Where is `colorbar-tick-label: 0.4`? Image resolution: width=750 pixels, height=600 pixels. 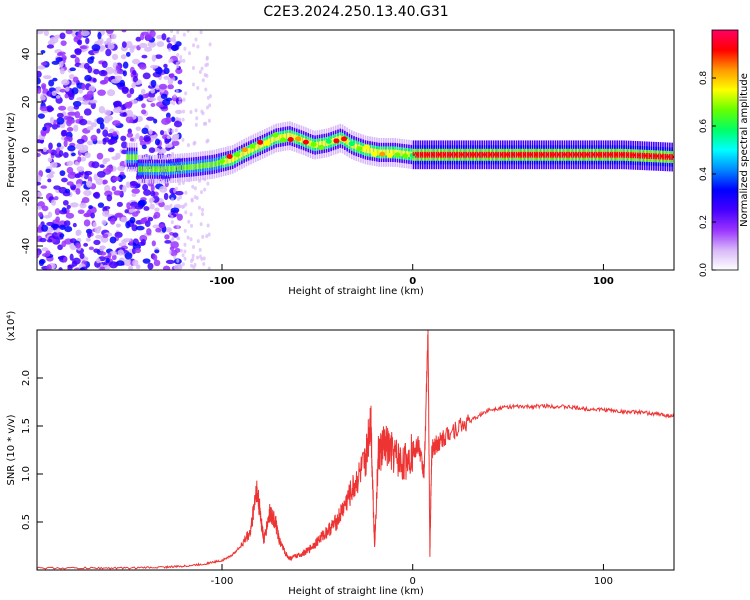 colorbar-tick-label: 0.4 is located at coordinates (704, 174).